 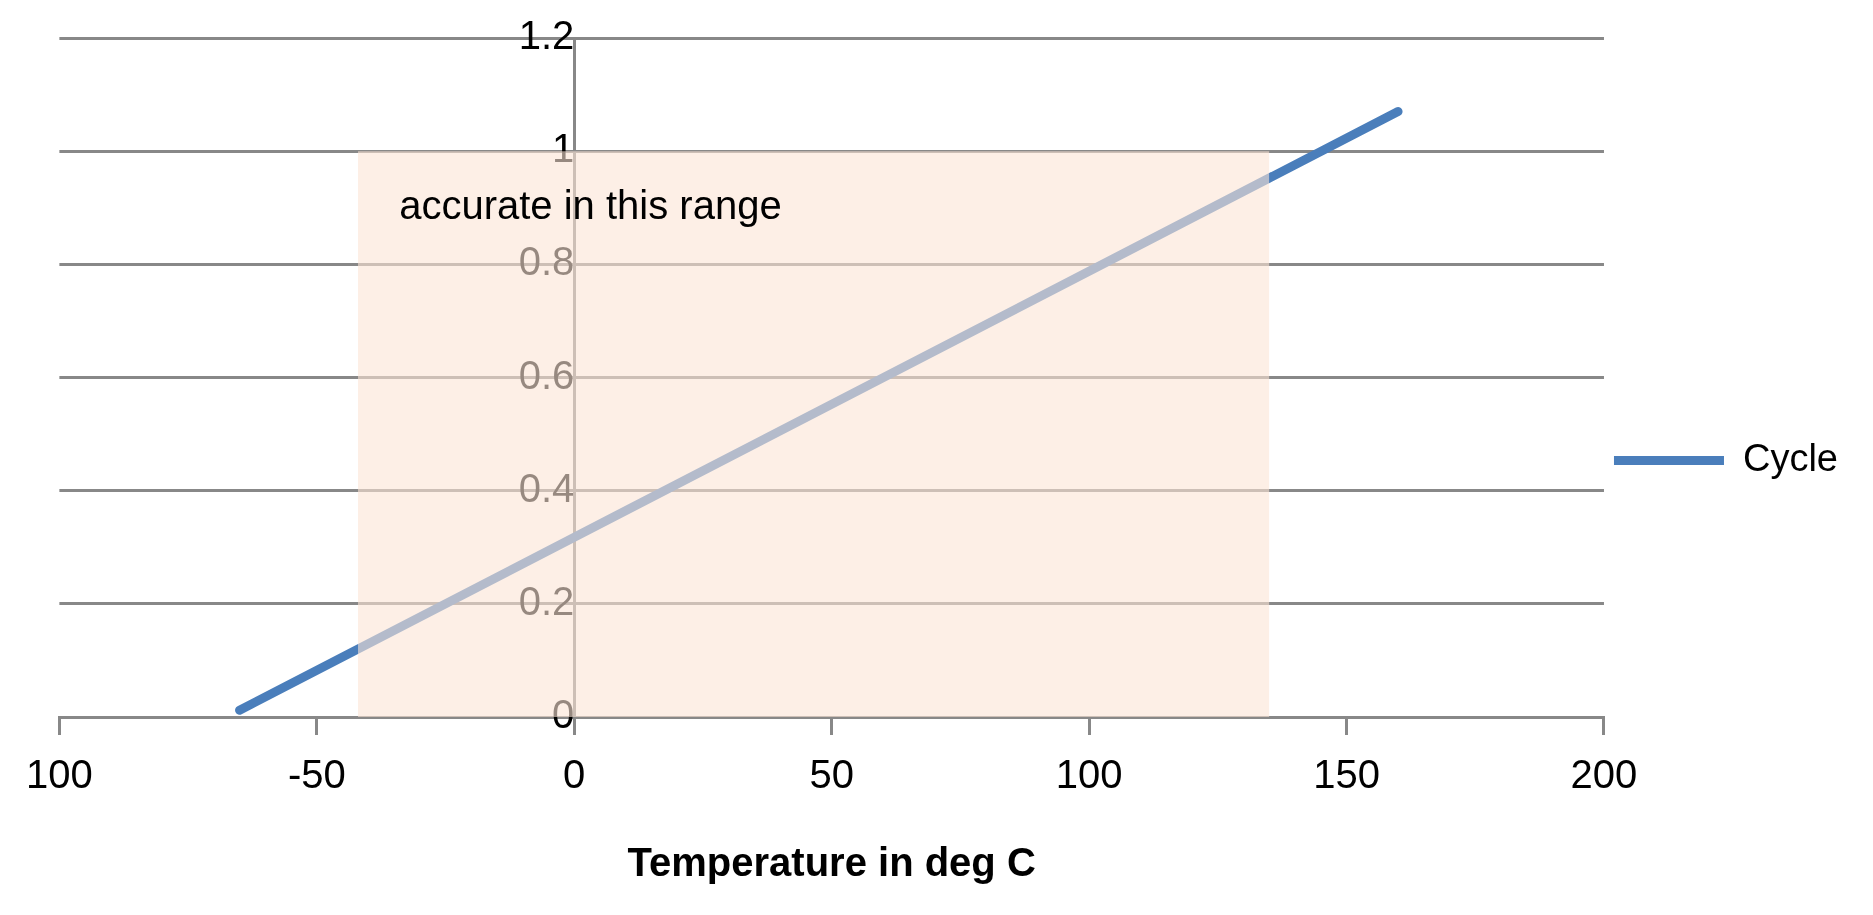 What do you see at coordinates (1604, 774) in the screenshot?
I see `x-tick-label: 200` at bounding box center [1604, 774].